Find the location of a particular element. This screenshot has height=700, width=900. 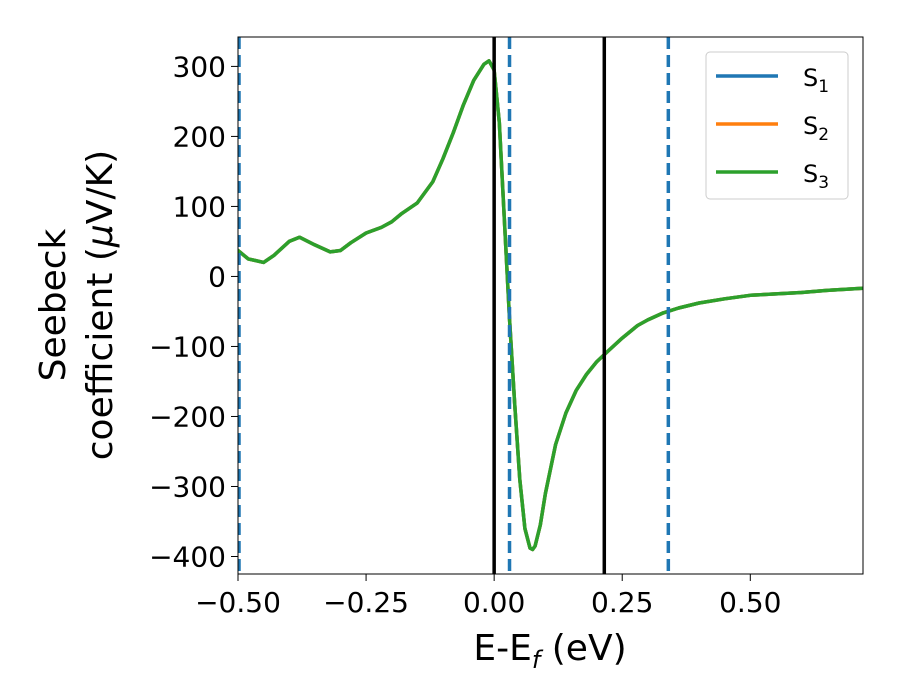

y-tick-label: −300 is located at coordinates (187, 486).